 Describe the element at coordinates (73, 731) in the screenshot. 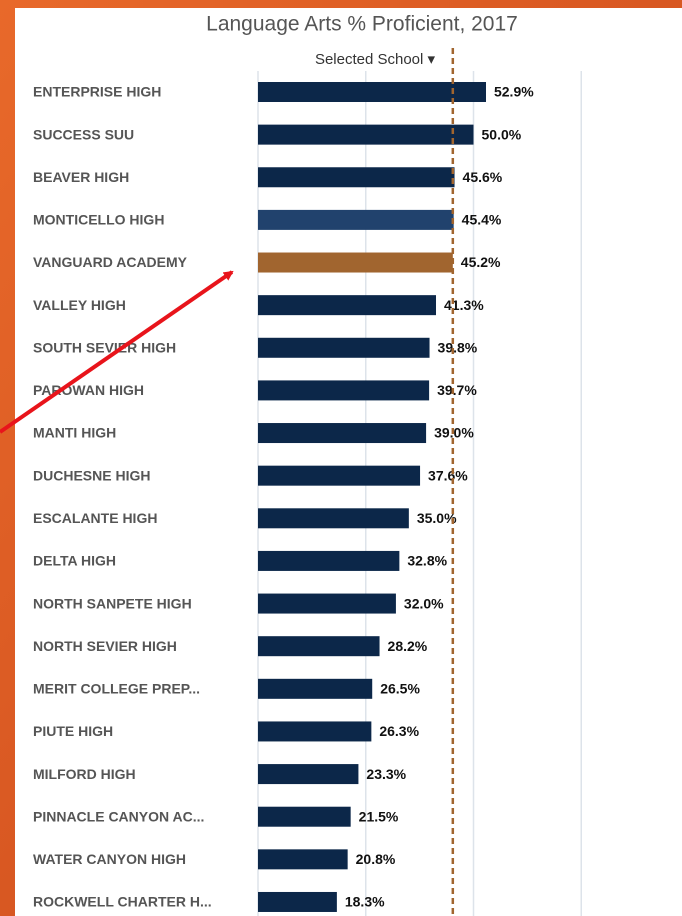

I see `category-label: PIUTE HIGH` at that location.